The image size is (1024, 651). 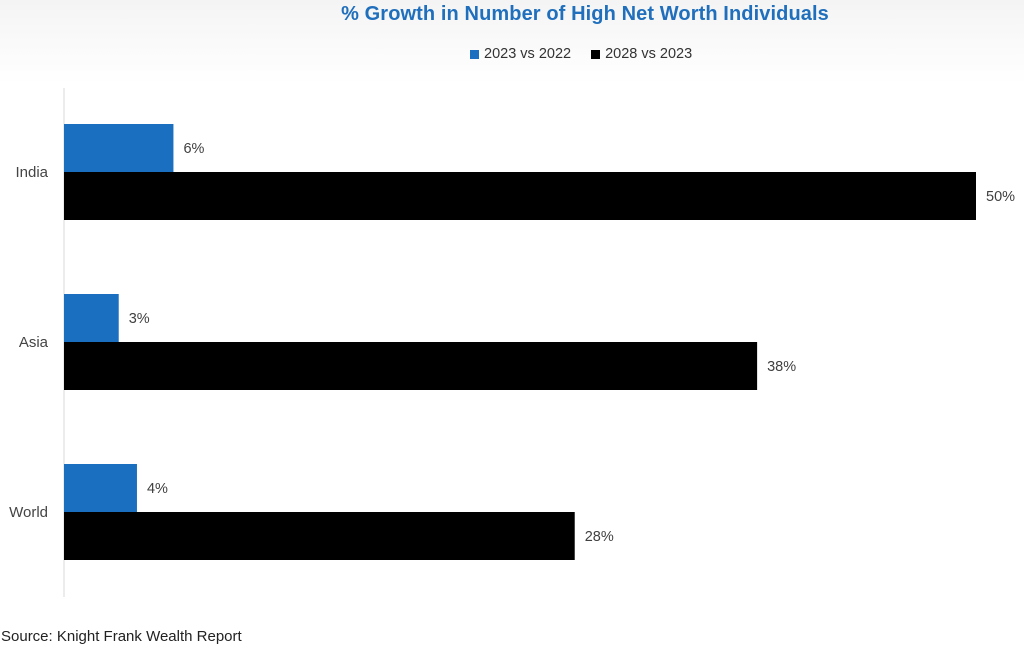 What do you see at coordinates (528, 54) in the screenshot?
I see `legend-label-series-1: 2023 vs 2022` at bounding box center [528, 54].